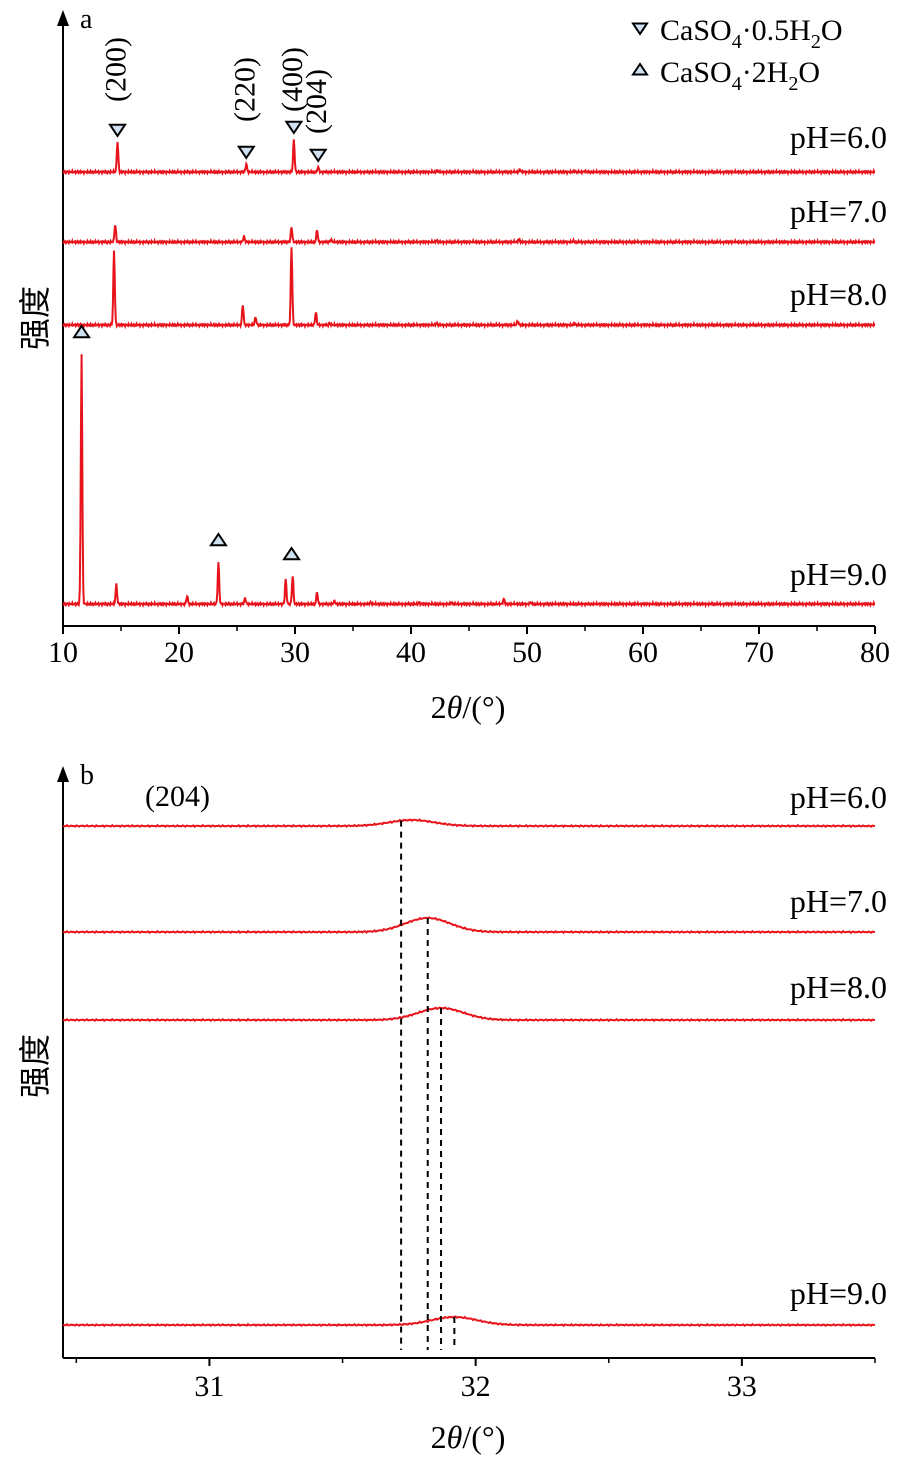  Describe the element at coordinates (527, 652) in the screenshot. I see `panel-a-x-tick-label-50: 50` at that location.